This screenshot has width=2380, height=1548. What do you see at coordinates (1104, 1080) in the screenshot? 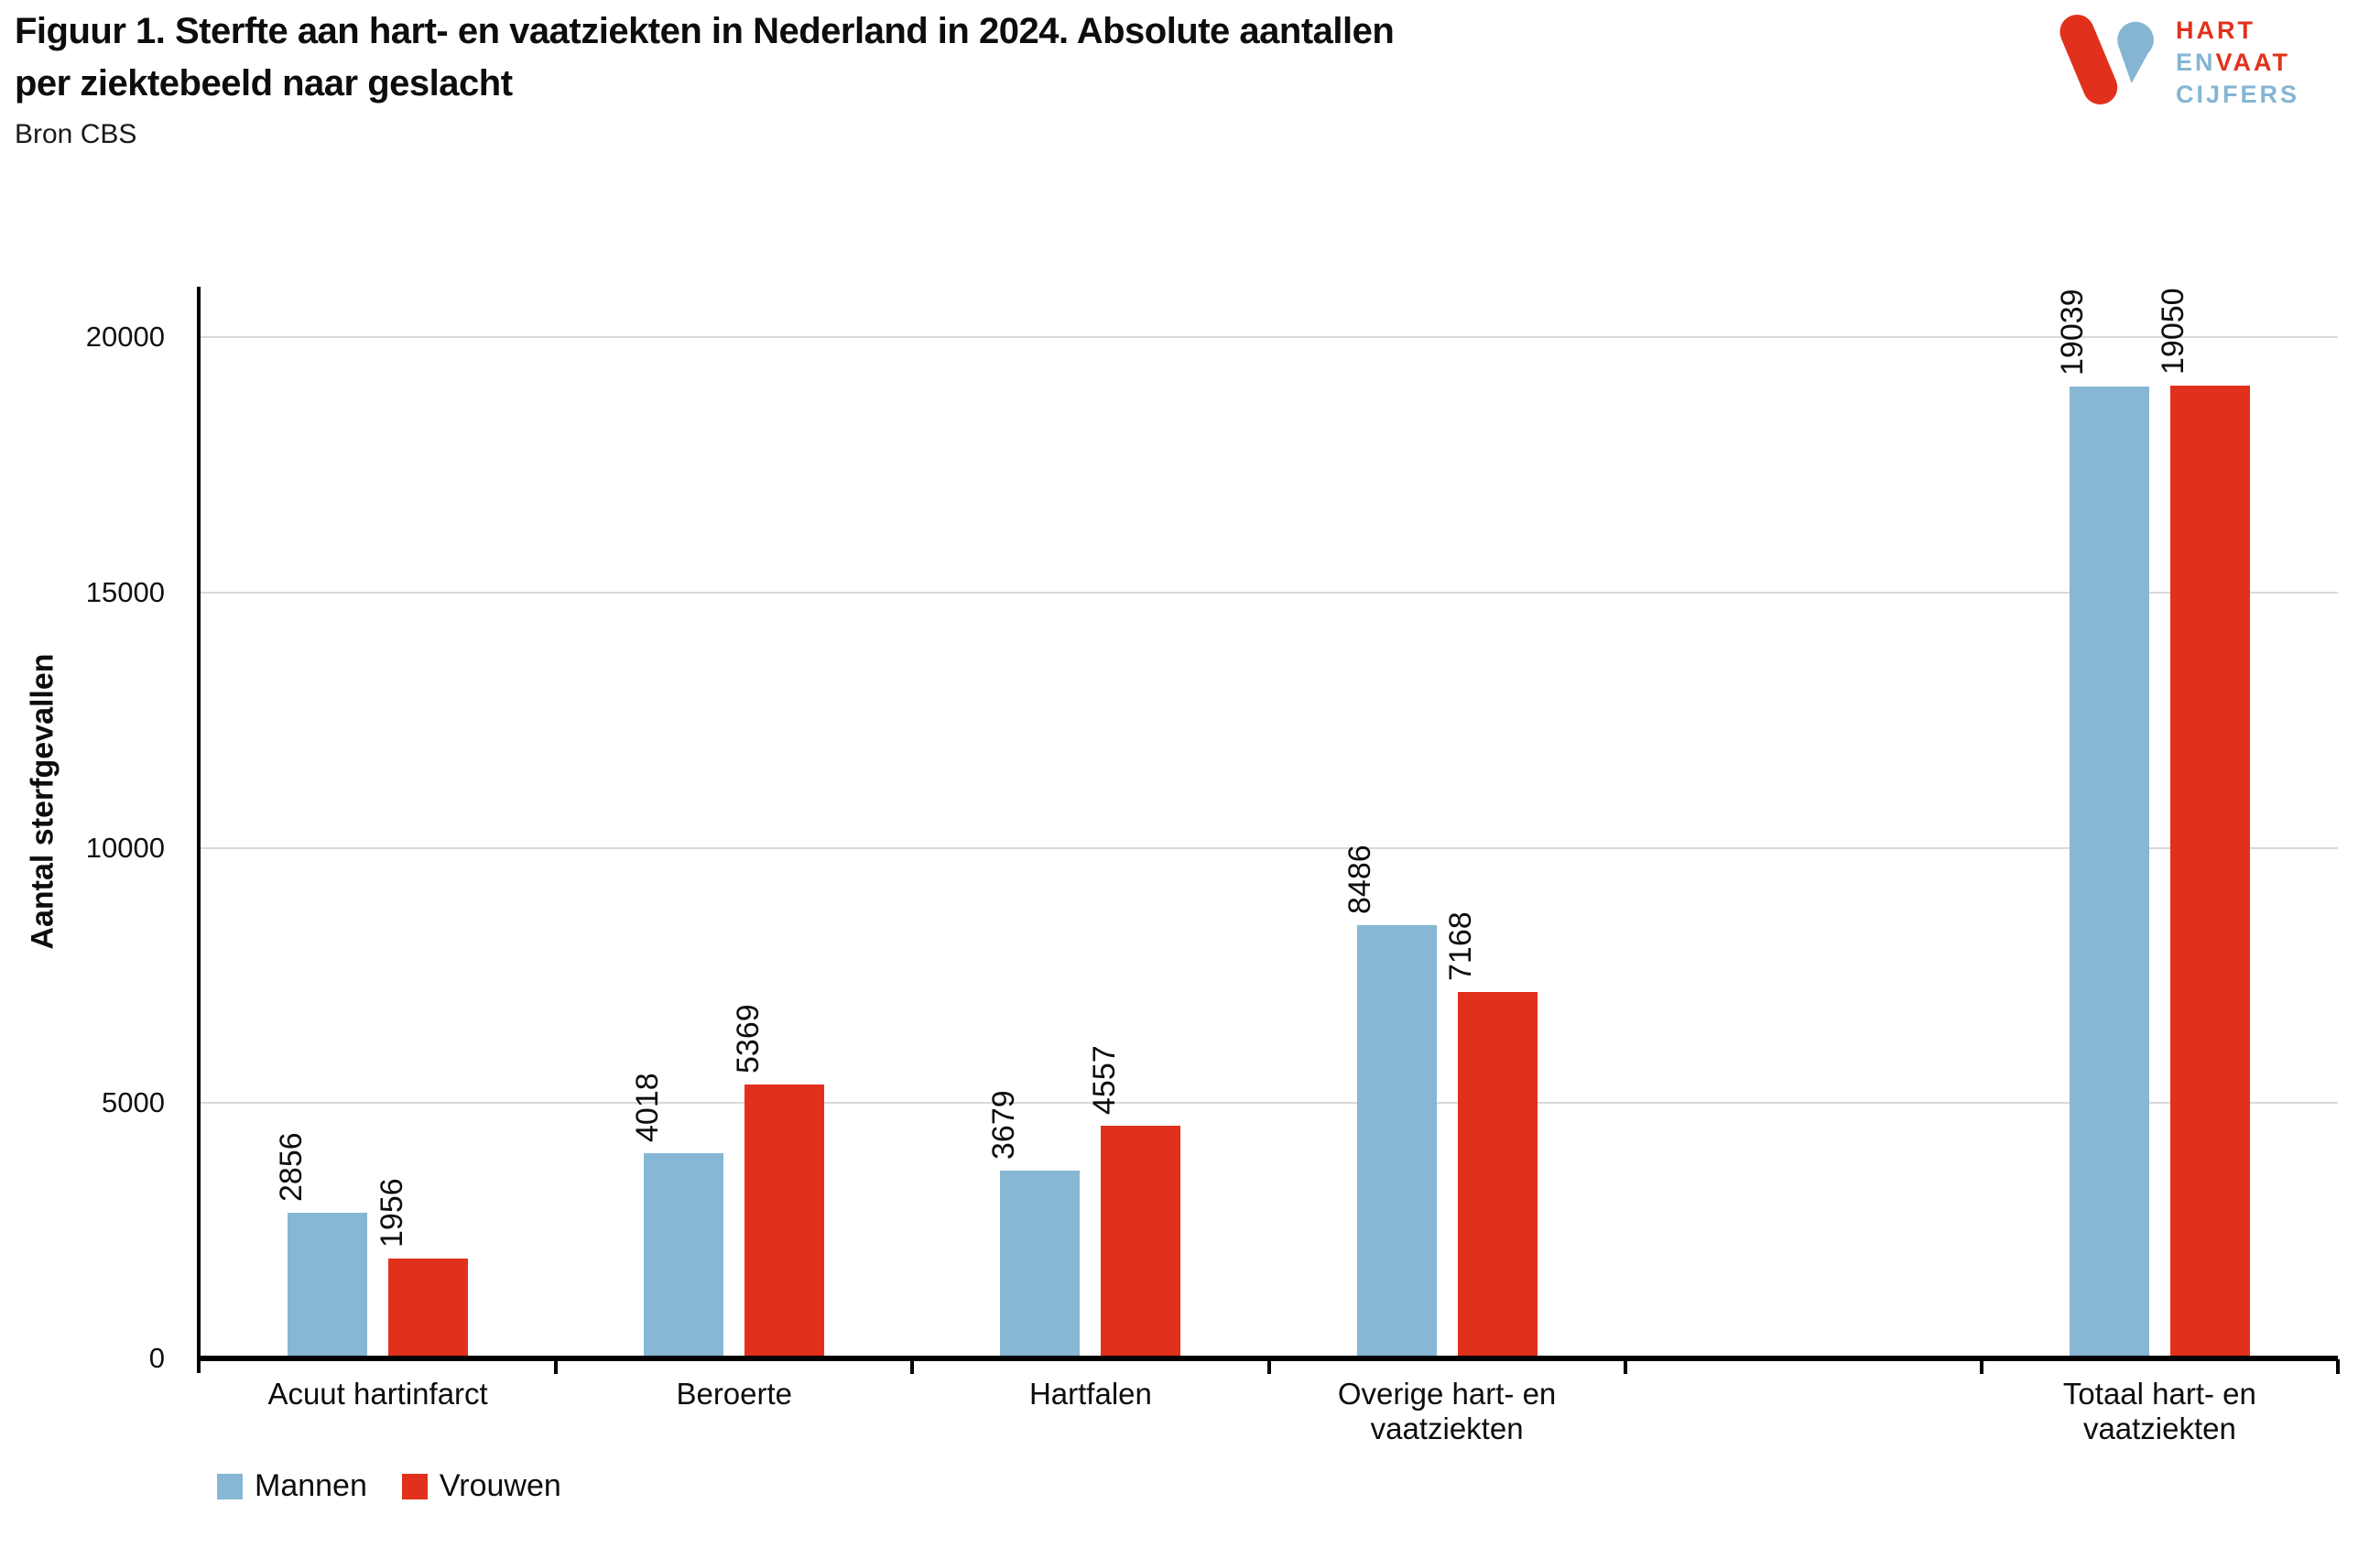
I see `bar-value-label: 4557` at bounding box center [1104, 1080].